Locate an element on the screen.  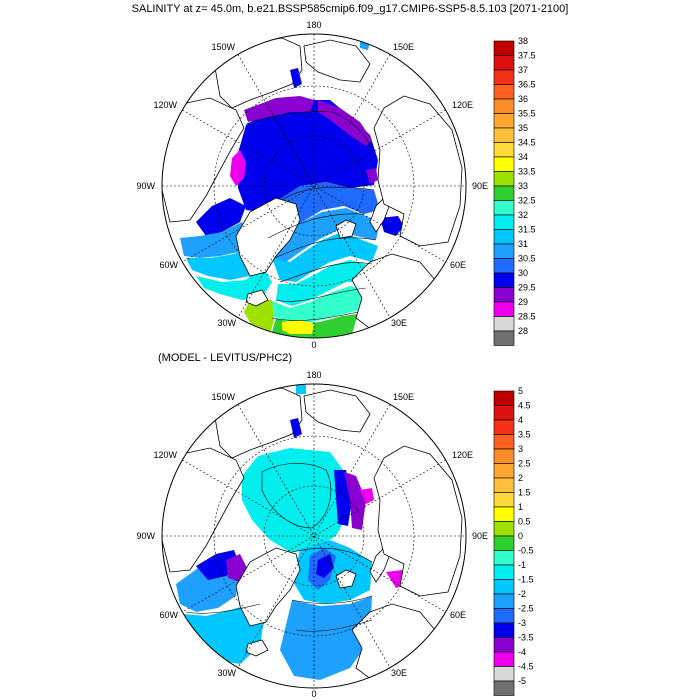
map2-contours is located at coordinates (279, 547).